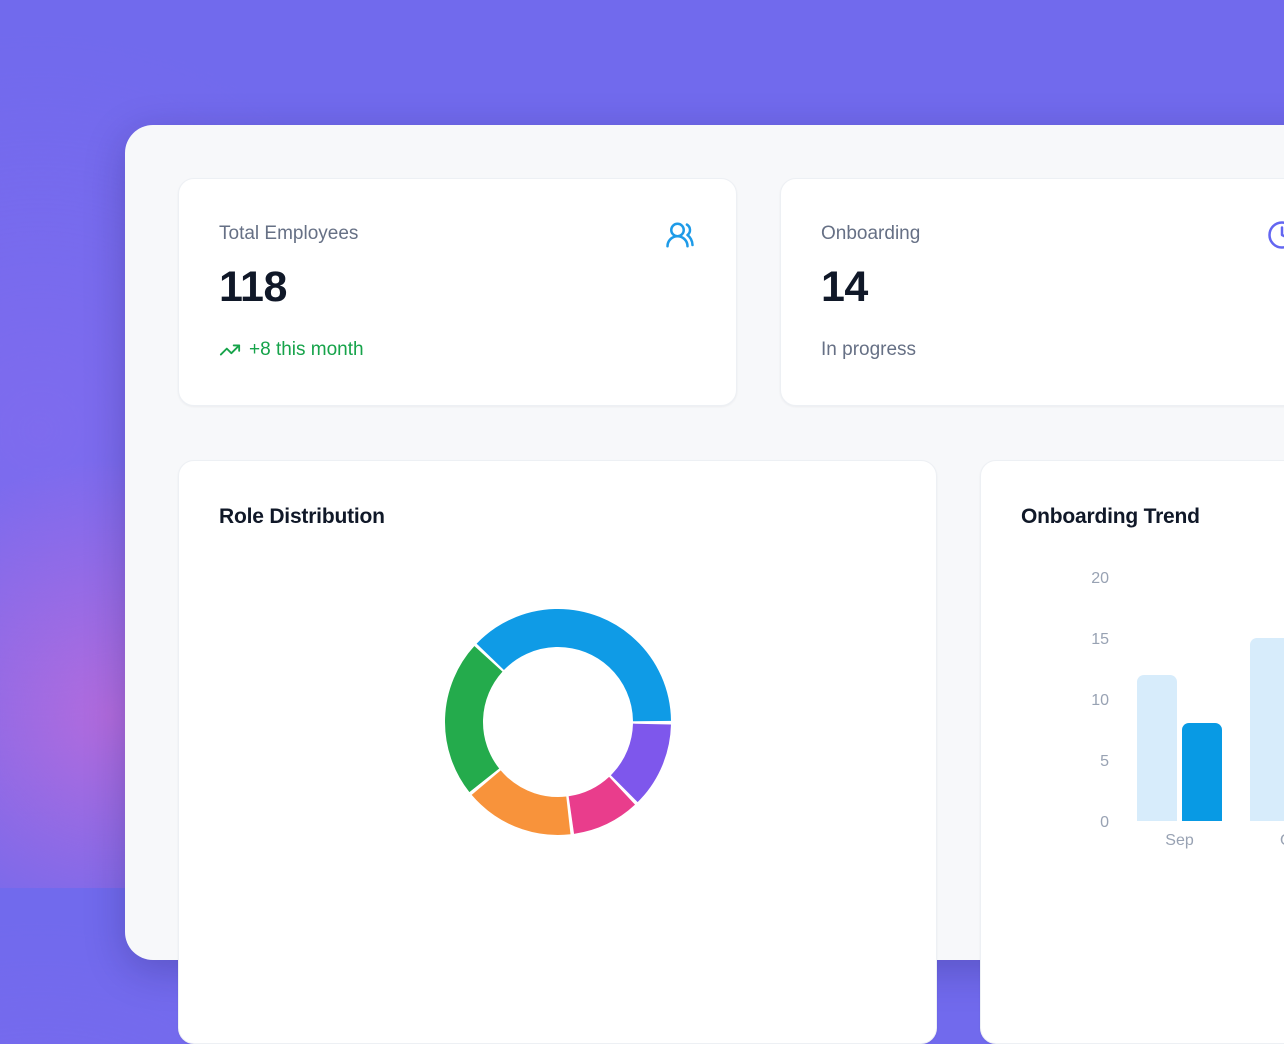 This screenshot has width=1284, height=1044. I want to click on x-axis-tick: Oct, so click(1282, 841).